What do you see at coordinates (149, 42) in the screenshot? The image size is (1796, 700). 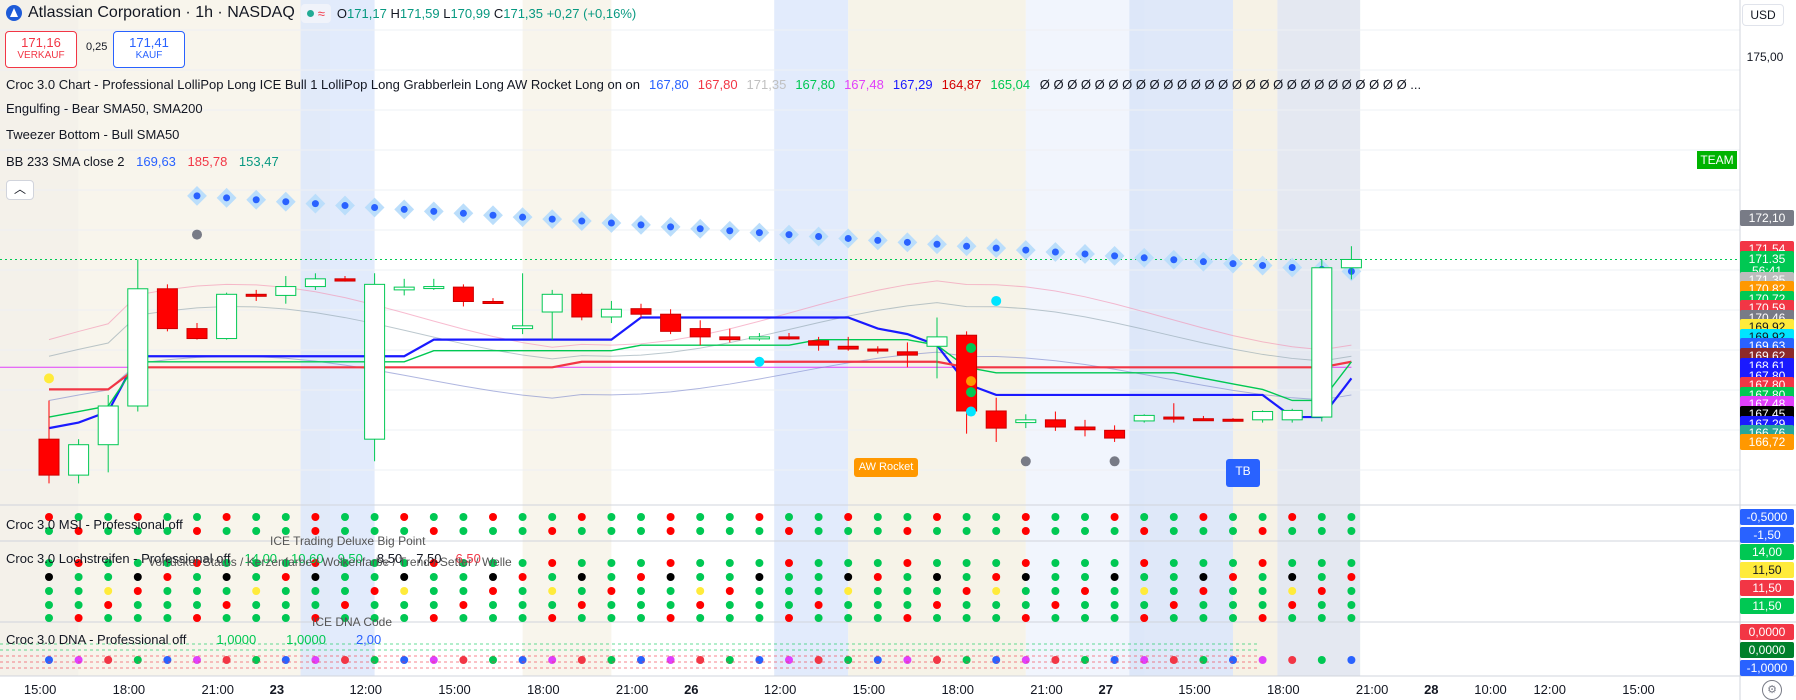 I see `buy-price: 171,41` at bounding box center [149, 42].